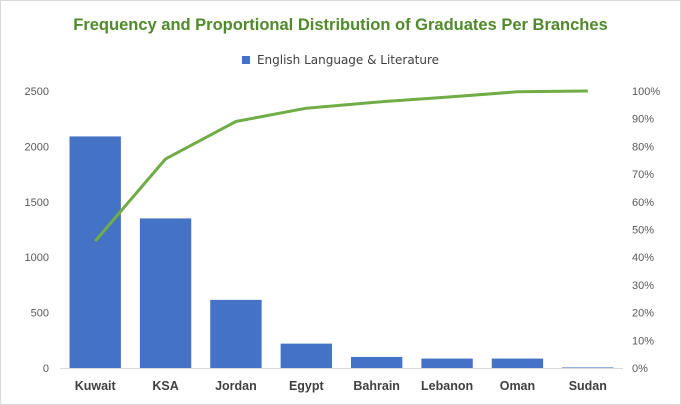  Describe the element at coordinates (643, 147) in the screenshot. I see `y2-tick-label: 80%` at that location.